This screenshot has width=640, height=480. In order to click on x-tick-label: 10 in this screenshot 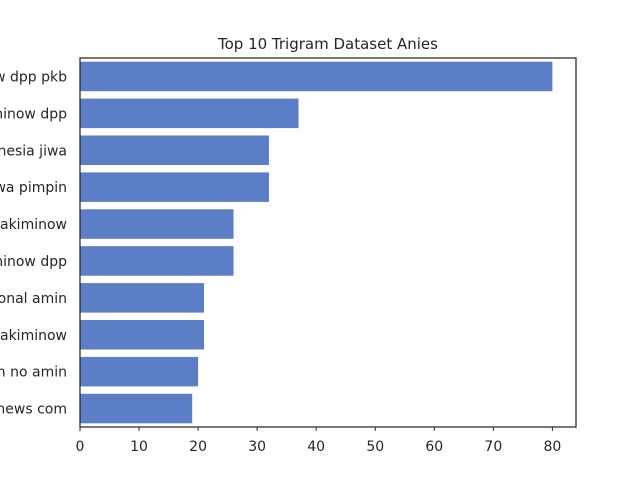, I will do `click(139, 447)`.